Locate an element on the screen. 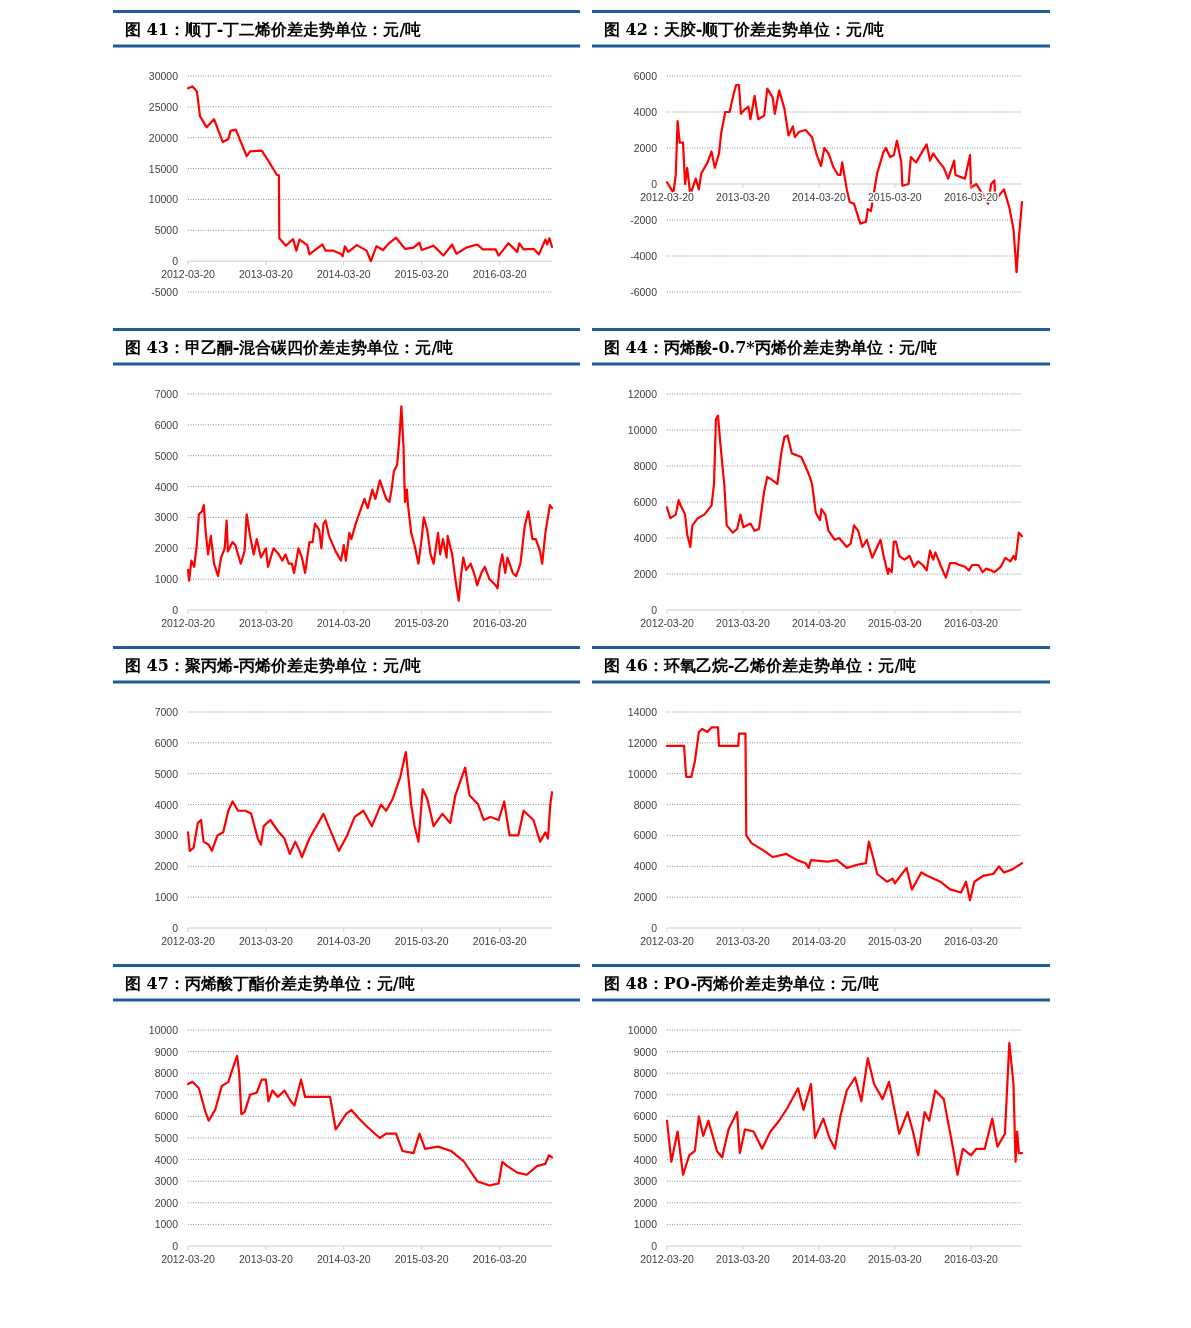 Image resolution: width=1191 pixels, height=1328 pixels. y-tick-label: -2000 is located at coordinates (644, 220).